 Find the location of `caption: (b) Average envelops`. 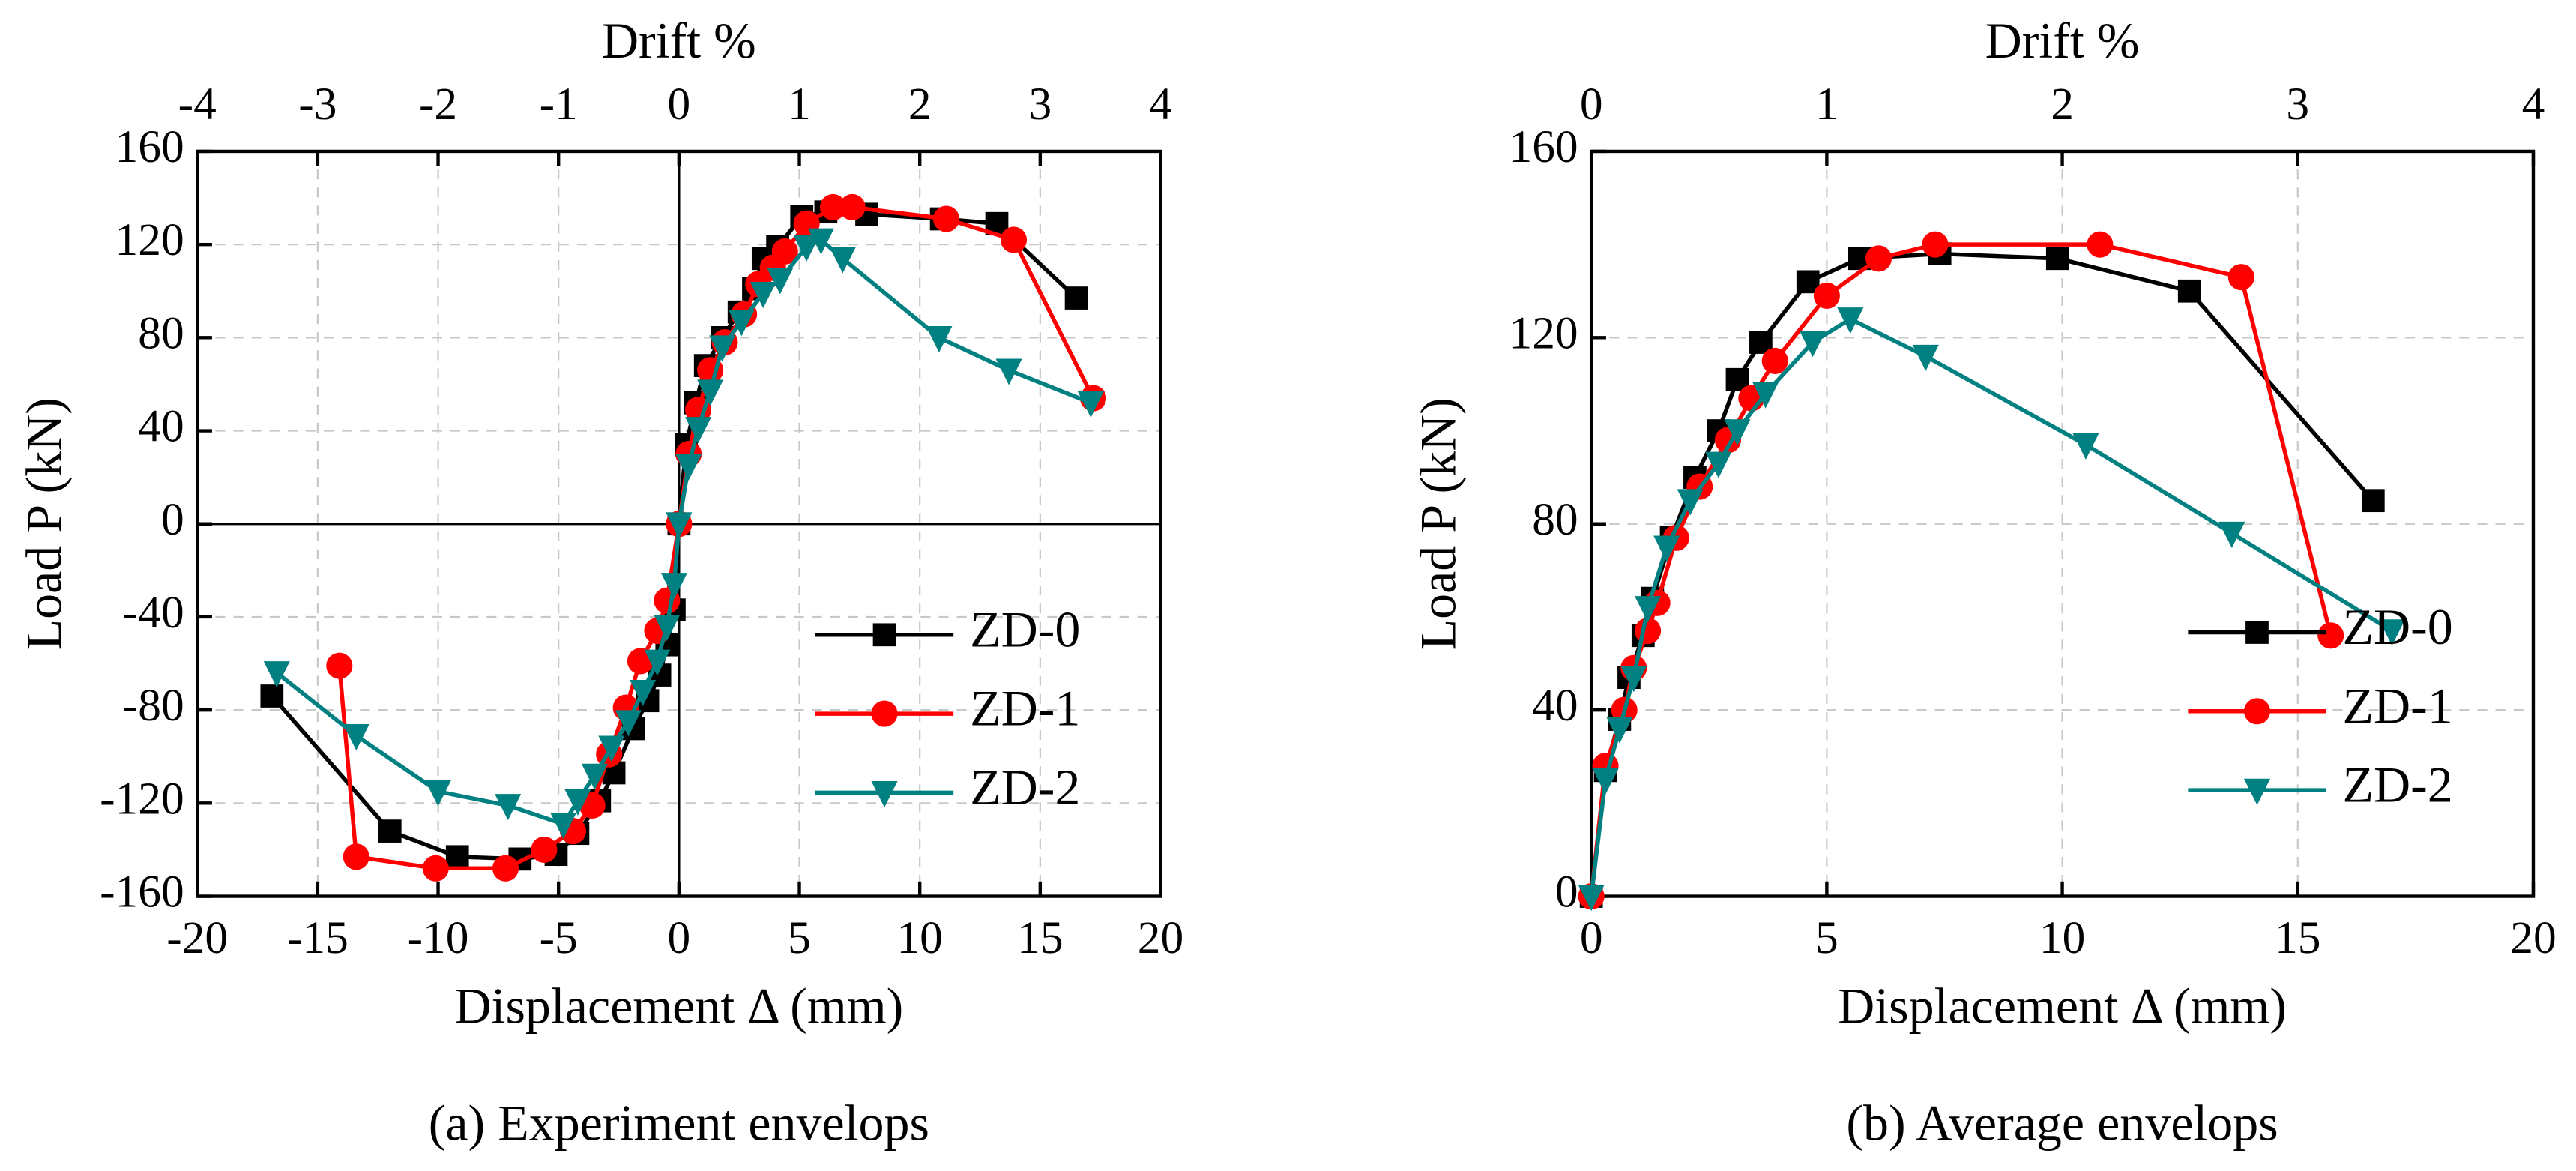

caption: (b) Average envelops is located at coordinates (2062, 1123).